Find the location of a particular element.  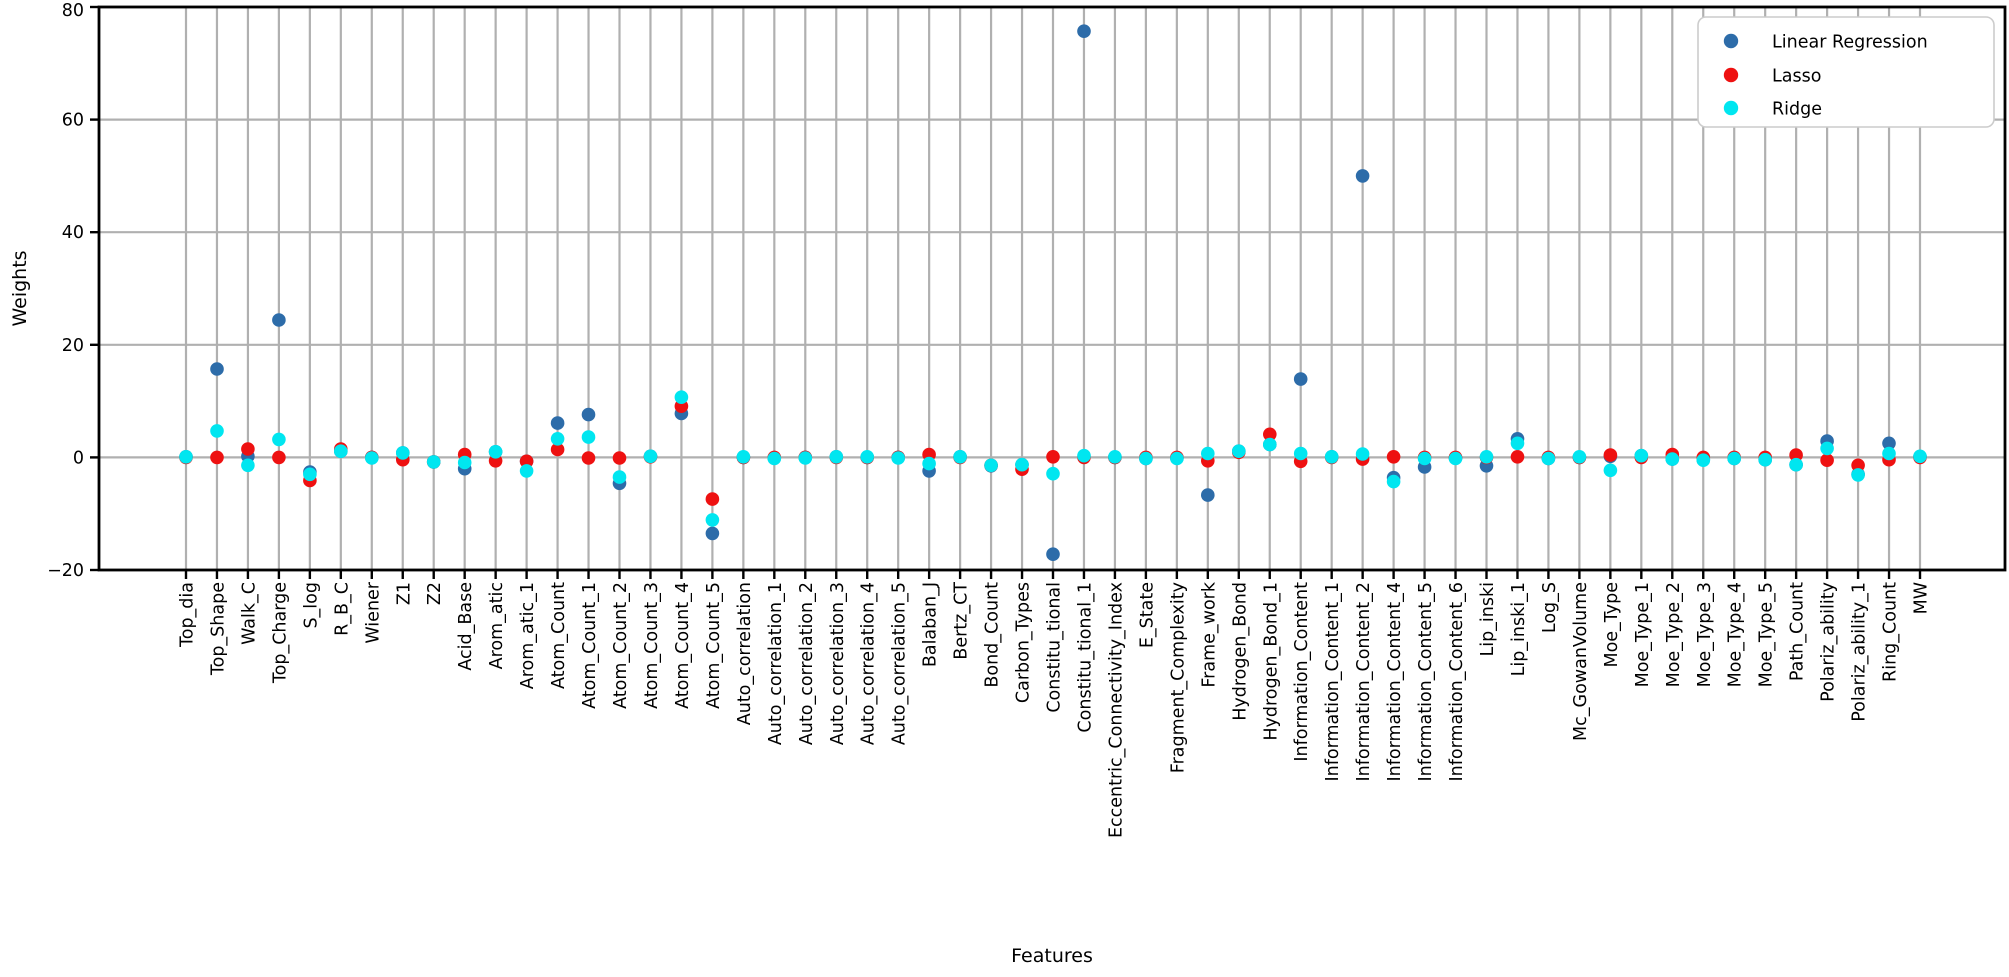

y-tick-label: −20 is located at coordinates (65, 571).